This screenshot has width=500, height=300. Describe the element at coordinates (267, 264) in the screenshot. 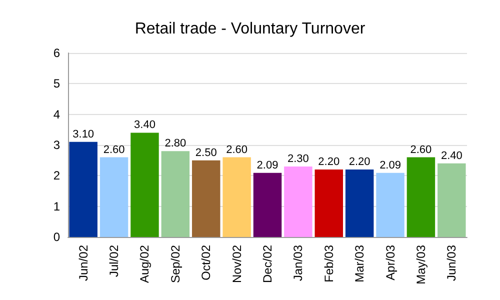

I see `x-tick-label: Dec/02` at that location.